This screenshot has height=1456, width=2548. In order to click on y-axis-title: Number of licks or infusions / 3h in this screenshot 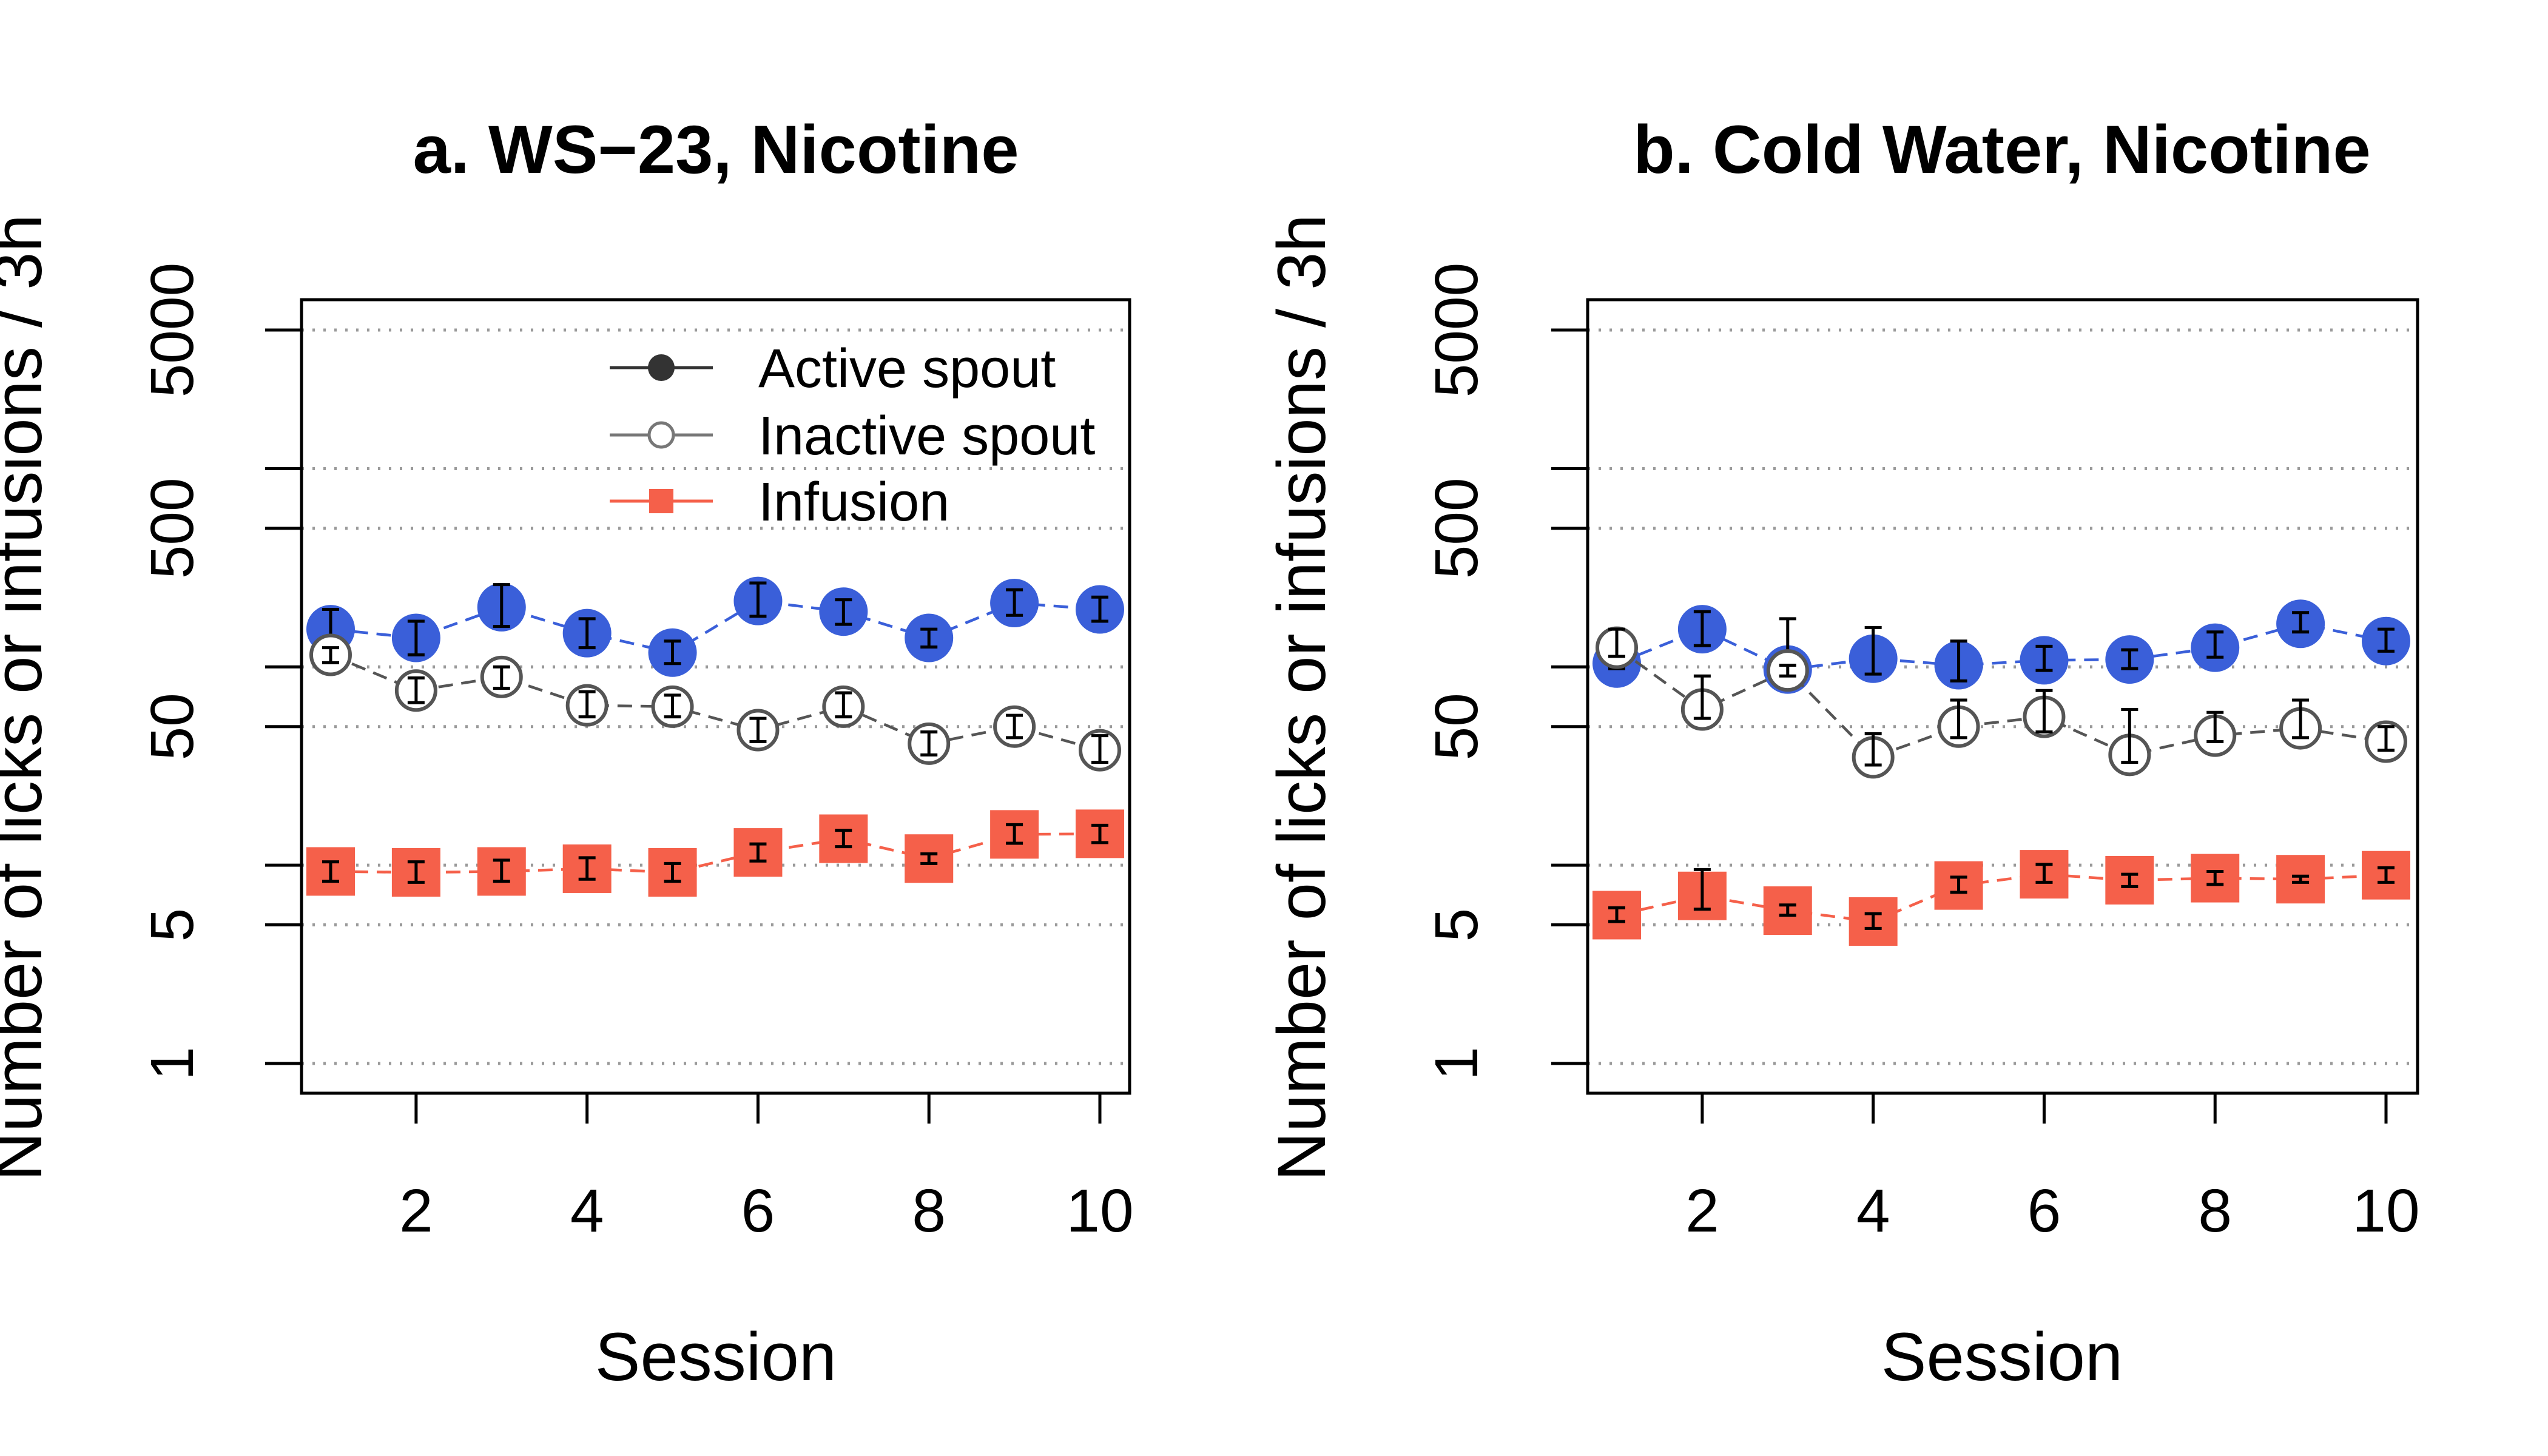, I will do `click(28, 697)`.